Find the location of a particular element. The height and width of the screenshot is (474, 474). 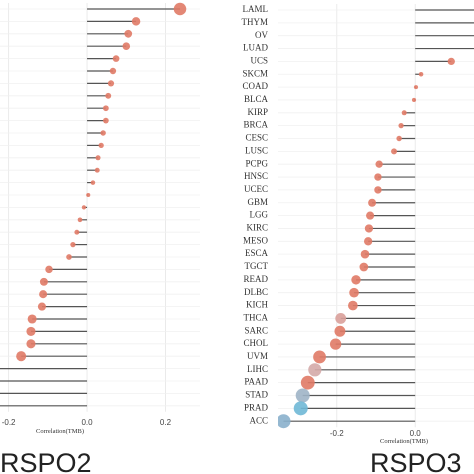

y-tick-label: PRAD is located at coordinates (256, 407).